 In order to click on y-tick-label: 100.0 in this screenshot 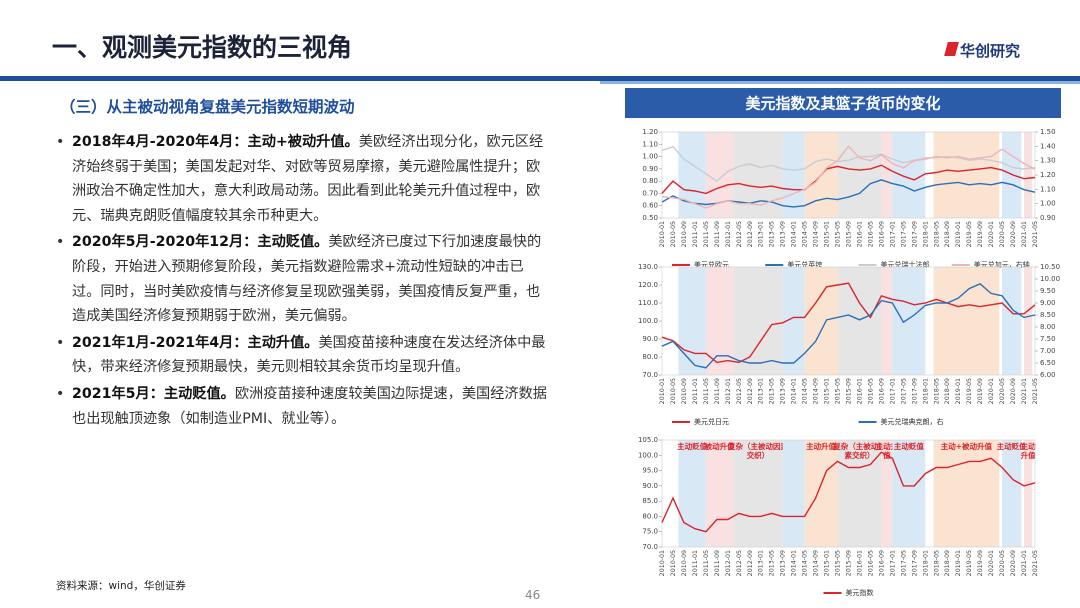, I will do `click(648, 321)`.